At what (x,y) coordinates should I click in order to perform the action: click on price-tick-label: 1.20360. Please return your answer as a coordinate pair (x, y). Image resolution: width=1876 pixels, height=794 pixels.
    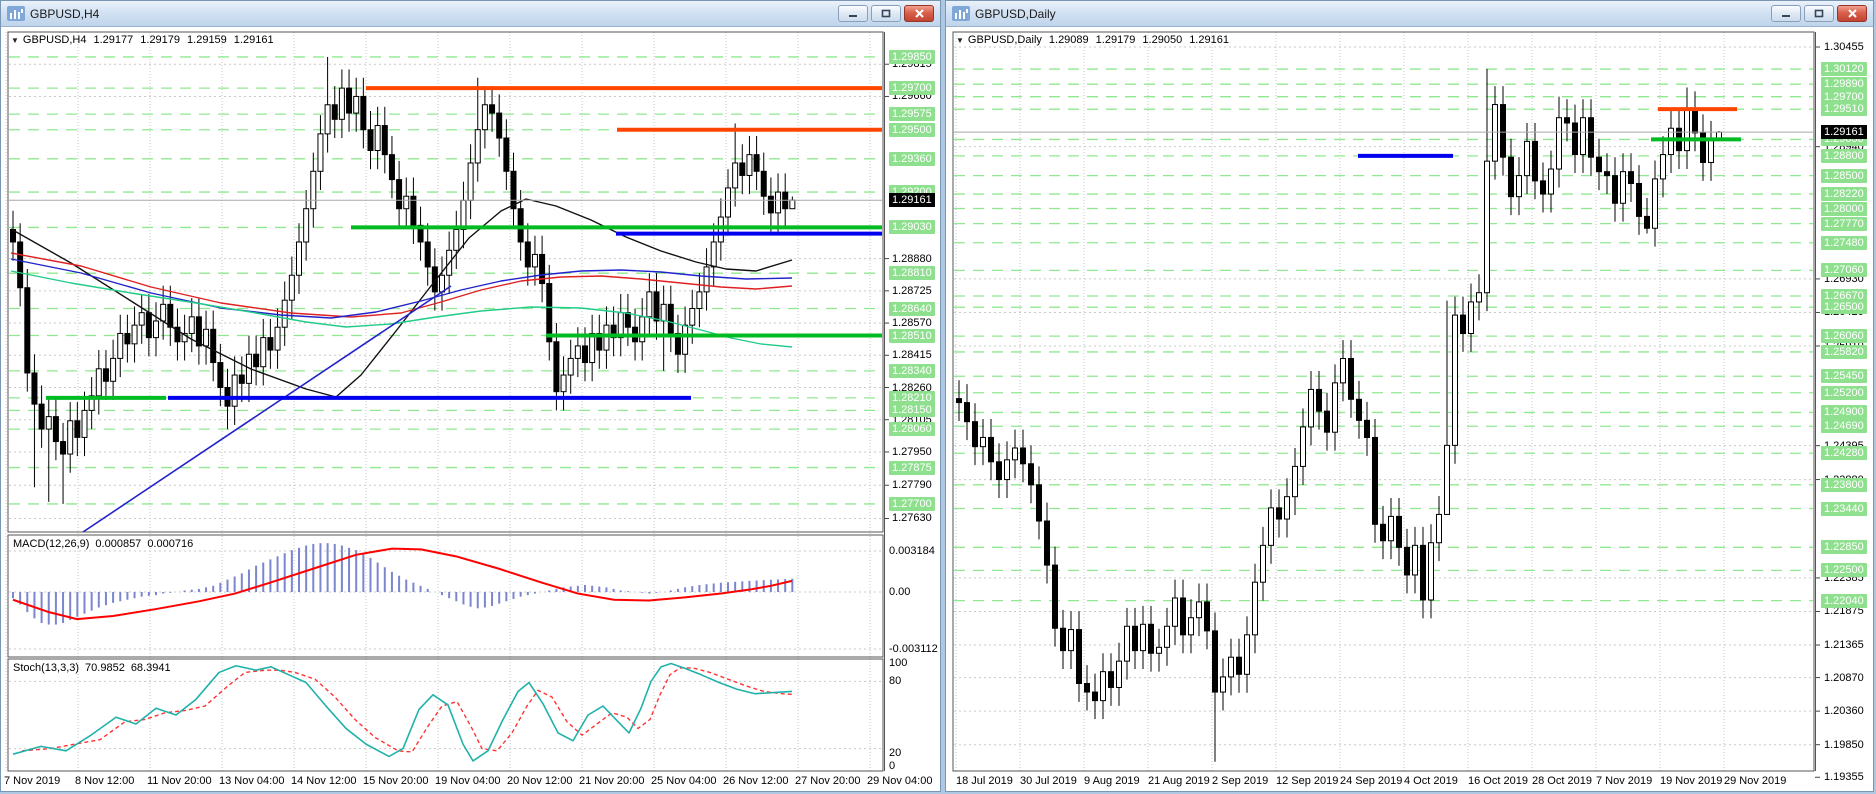
    Looking at the image, I should click on (1844, 711).